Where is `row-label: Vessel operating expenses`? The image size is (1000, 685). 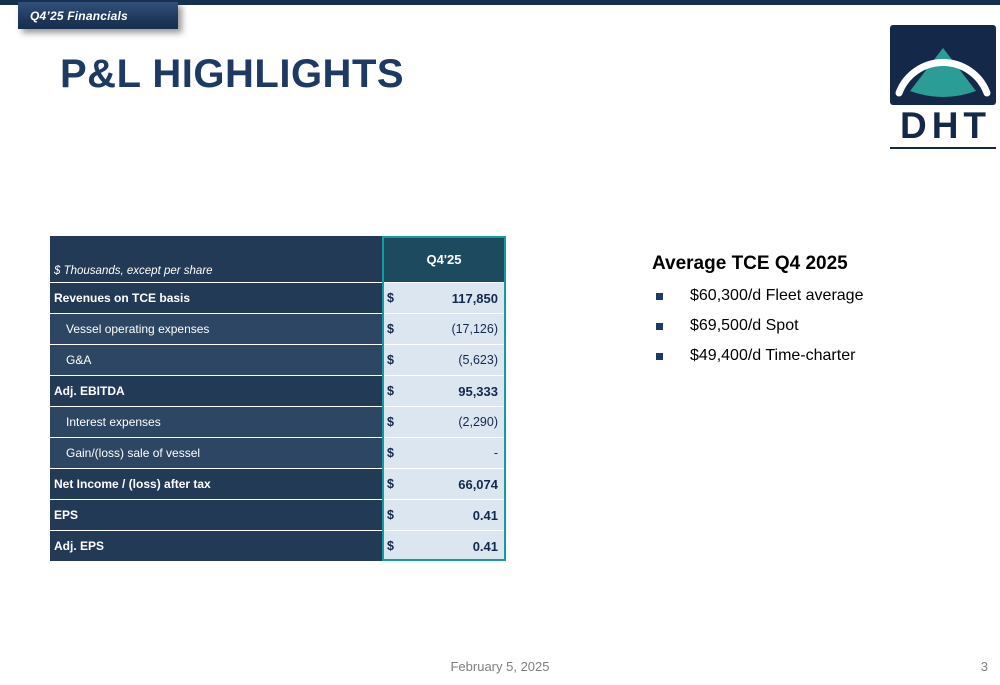
row-label: Vessel operating expenses is located at coordinates (216, 329).